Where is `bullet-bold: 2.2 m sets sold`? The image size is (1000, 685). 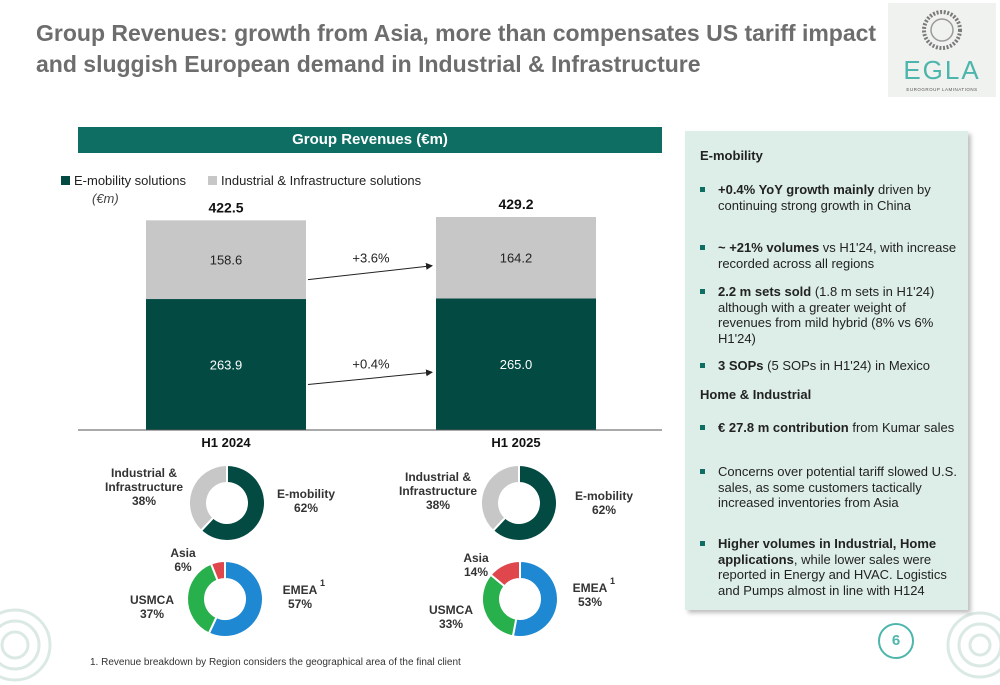 bullet-bold: 2.2 m sets sold is located at coordinates (765, 291).